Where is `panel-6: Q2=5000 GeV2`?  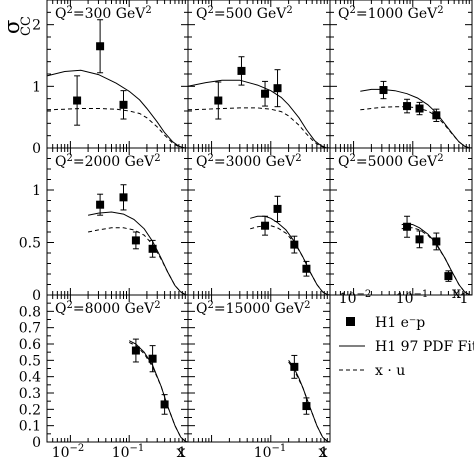
panel-6: Q2=5000 GeV2 is located at coordinates (401, 221).